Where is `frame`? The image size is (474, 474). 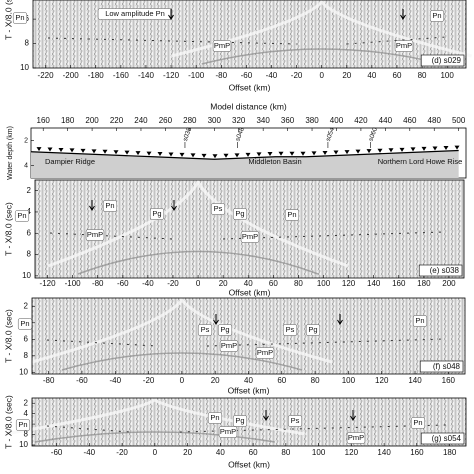 frame is located at coordinates (249, 34).